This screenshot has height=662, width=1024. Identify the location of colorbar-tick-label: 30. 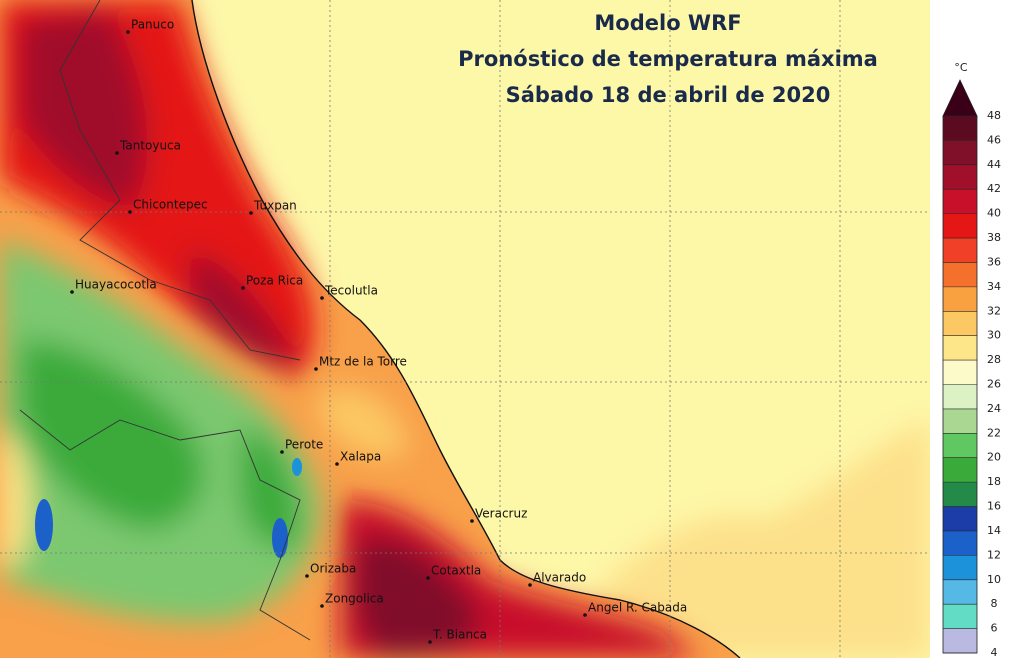
(994, 335).